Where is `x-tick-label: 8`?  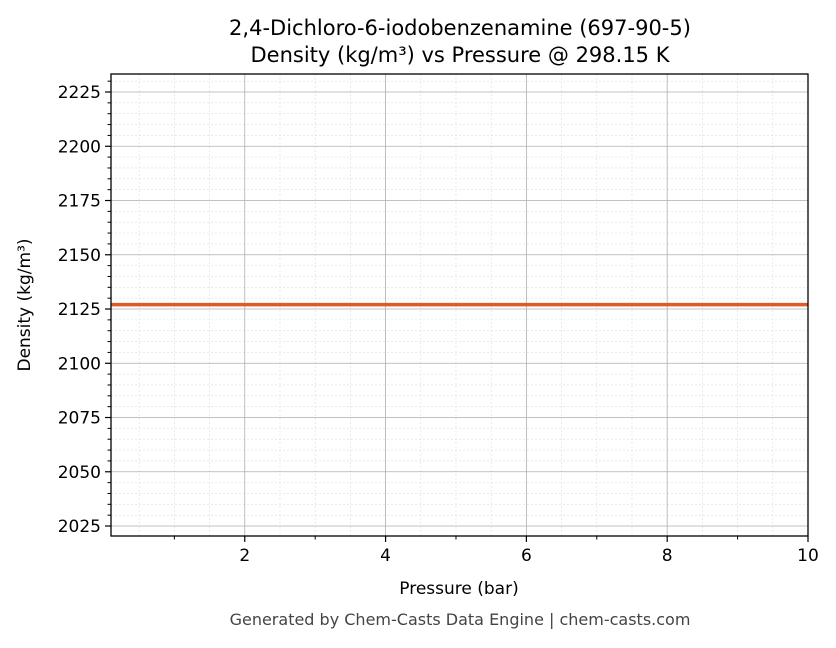
x-tick-label: 8 is located at coordinates (667, 556).